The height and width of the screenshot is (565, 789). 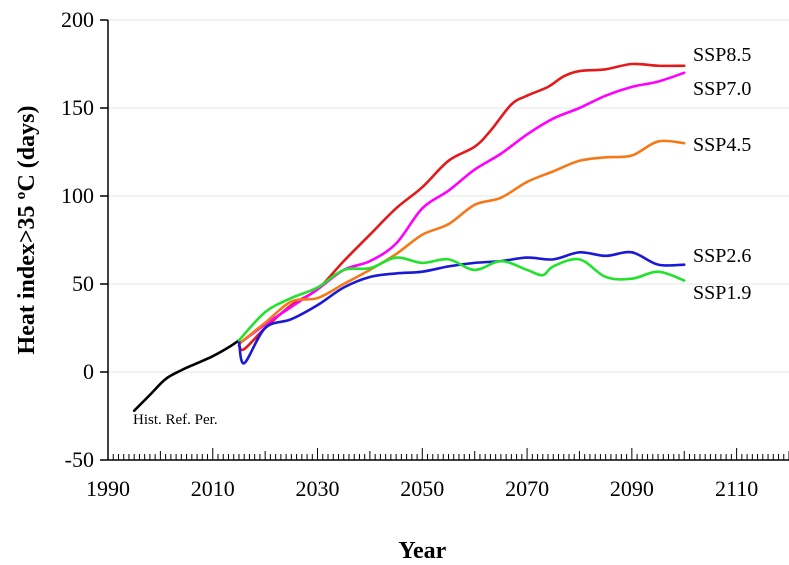 What do you see at coordinates (84, 239) in the screenshot?
I see `y-tick-labels: -50 0 50 100 150 200` at bounding box center [84, 239].